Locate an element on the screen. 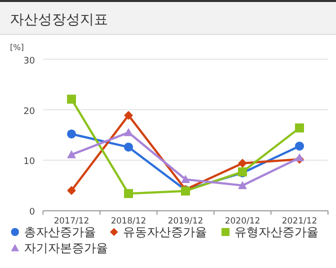  x-tick-label: 2021/12 is located at coordinates (300, 221).